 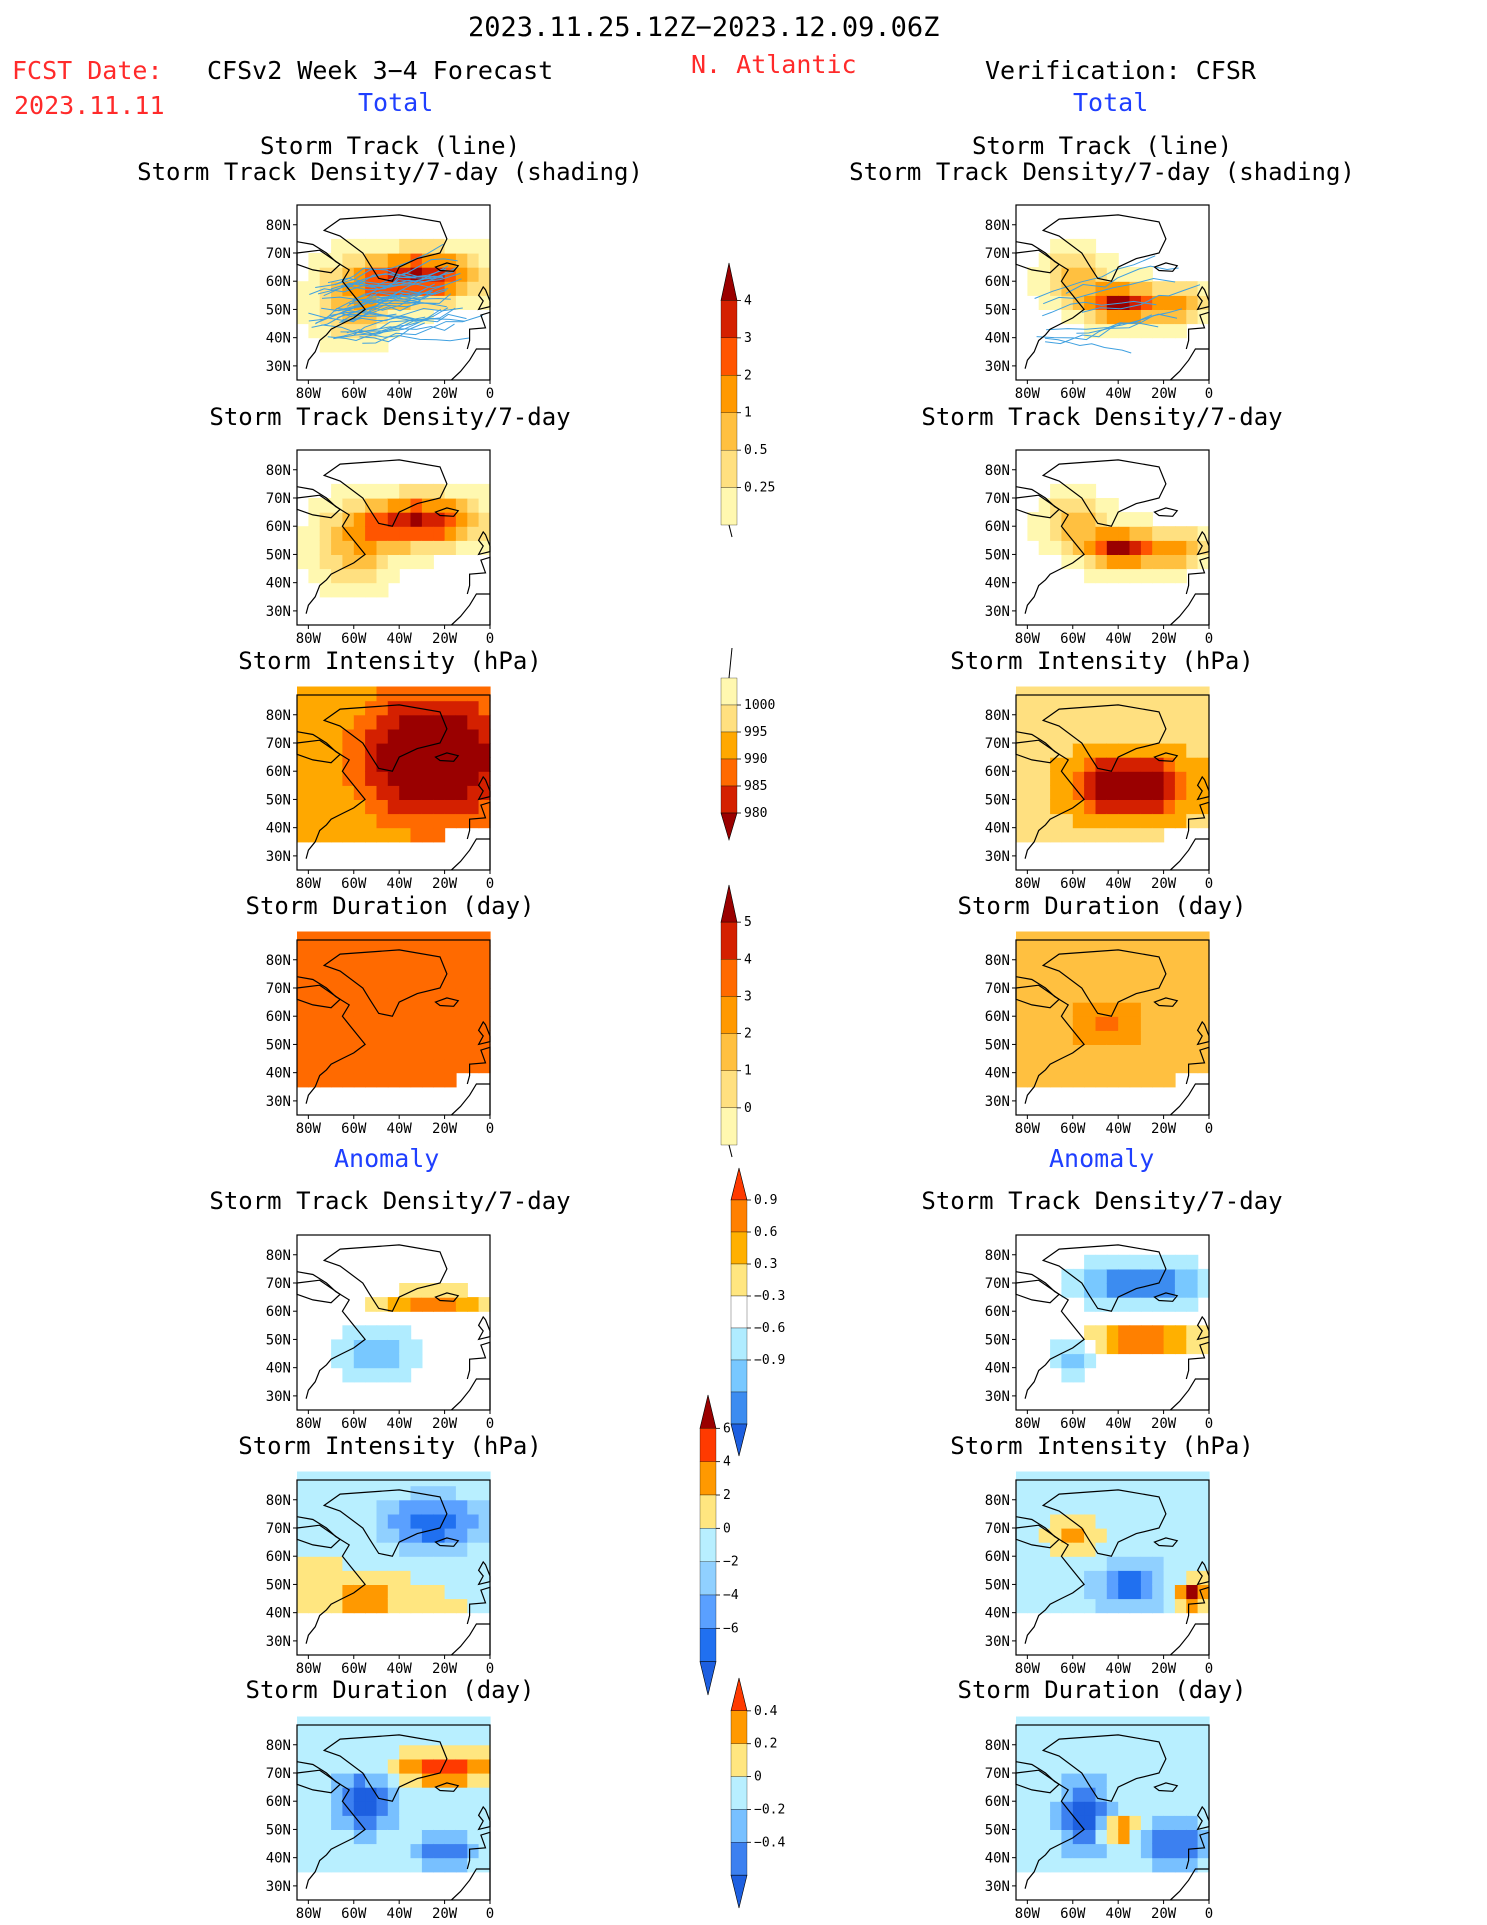 What do you see at coordinates (389, 308) in the screenshot?
I see `storm-track-line` at bounding box center [389, 308].